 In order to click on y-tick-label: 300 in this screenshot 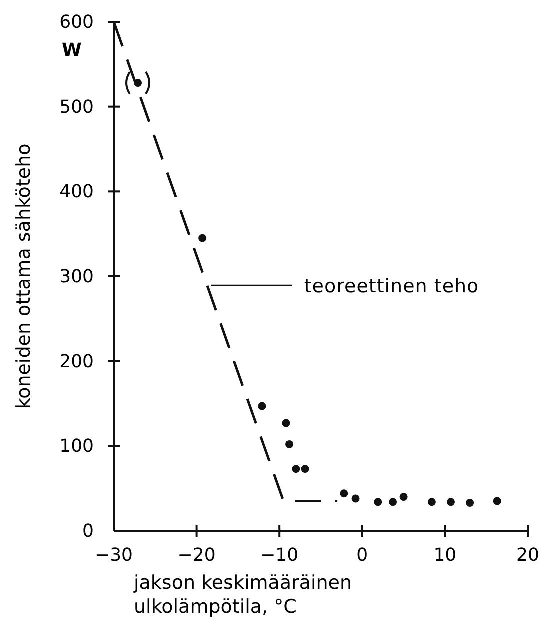, I will do `click(77, 277)`.